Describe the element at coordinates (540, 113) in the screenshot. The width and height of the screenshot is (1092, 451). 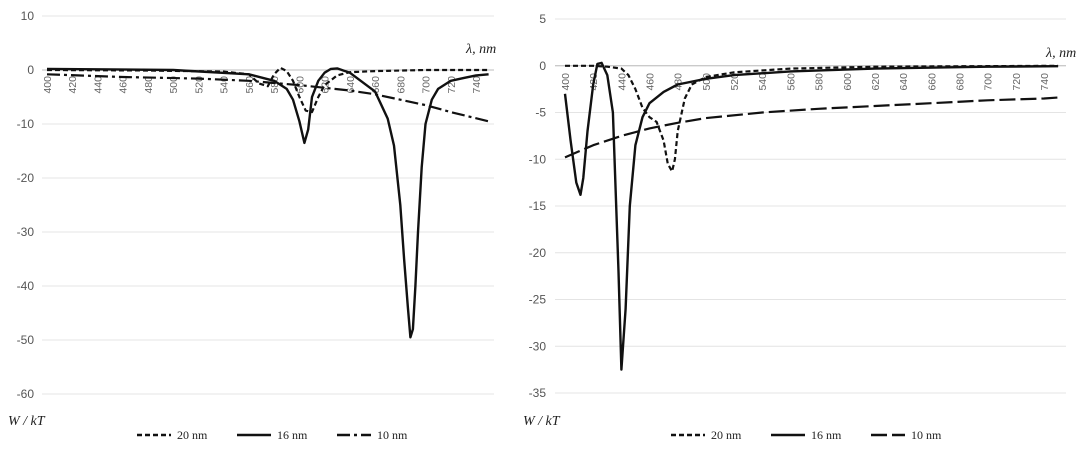
I see `y-tick-label: -5` at that location.